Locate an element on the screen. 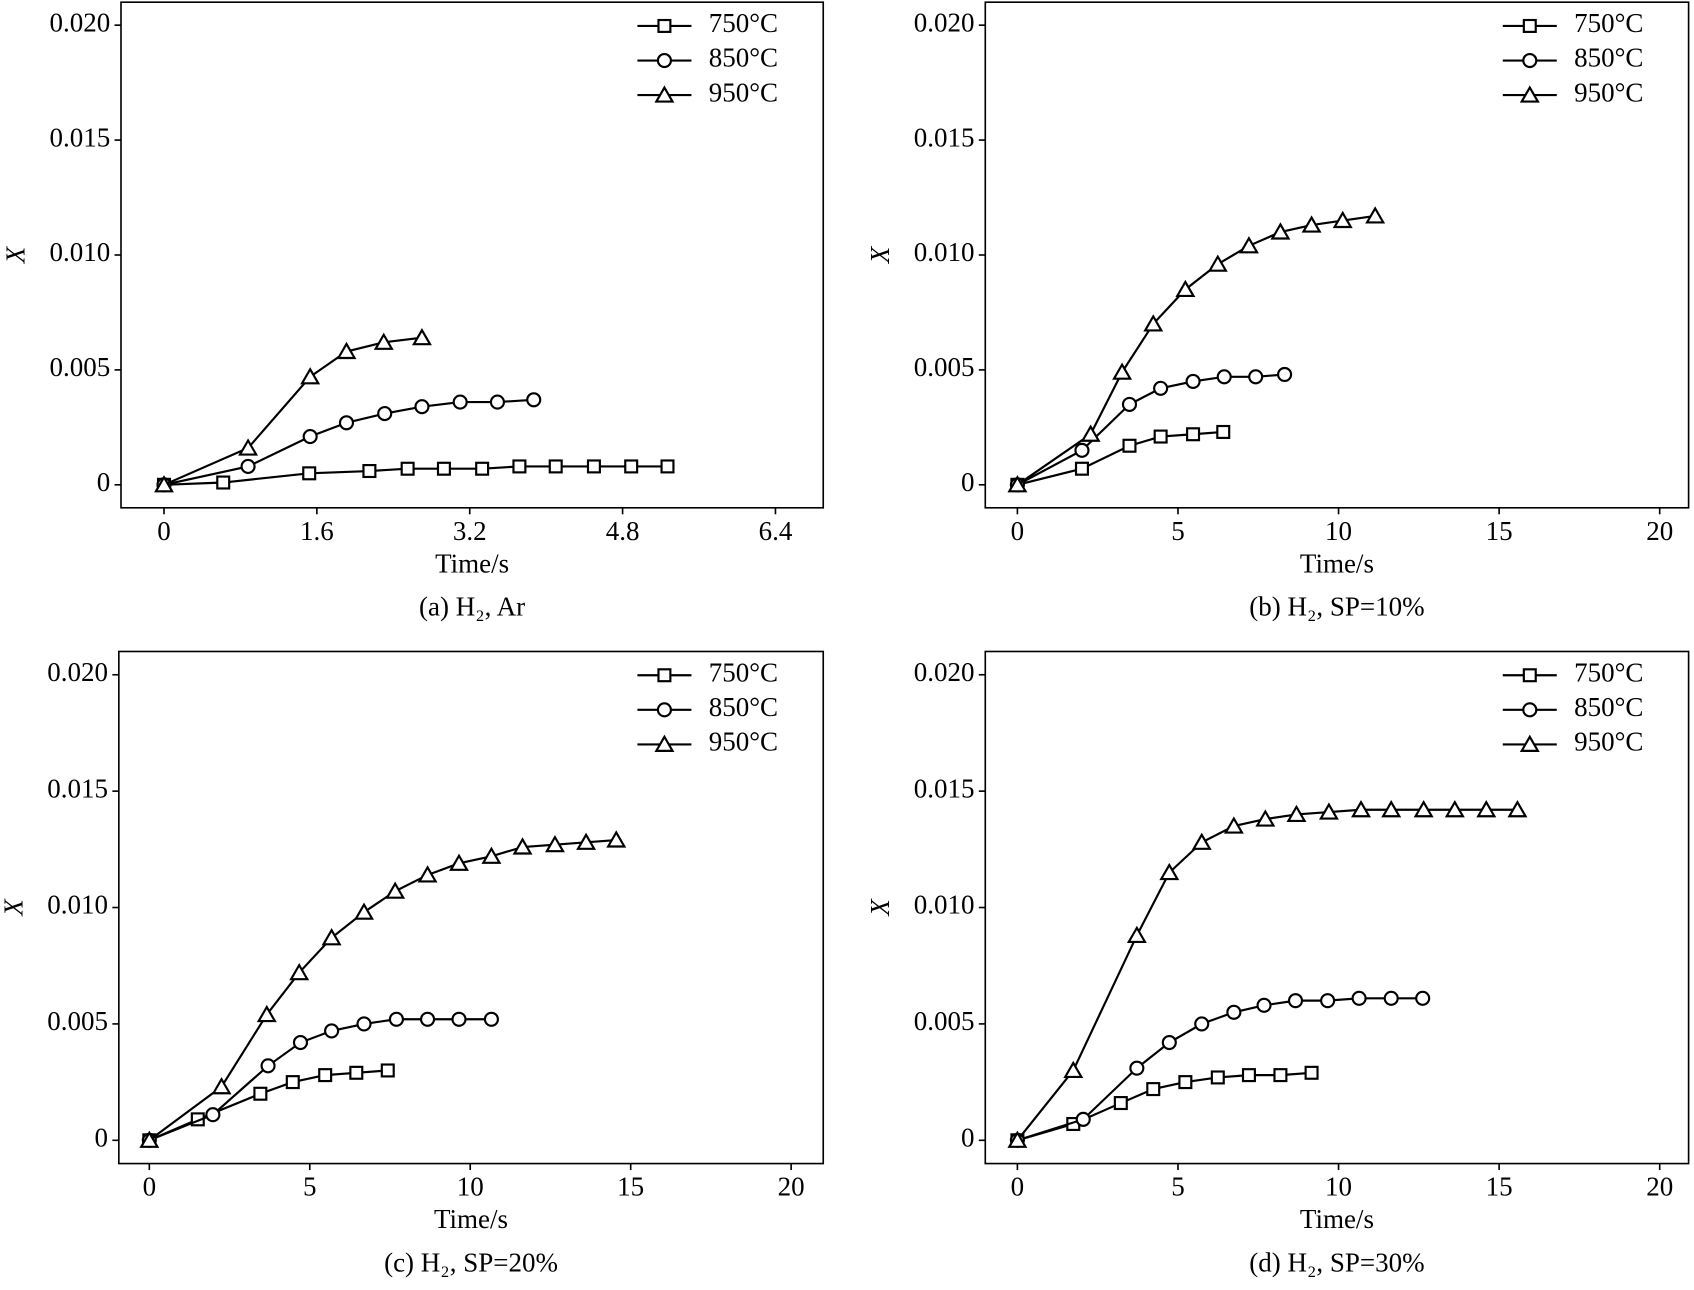 This screenshot has height=1290, width=1694. y-tick-label: 0.005 is located at coordinates (944, 367).